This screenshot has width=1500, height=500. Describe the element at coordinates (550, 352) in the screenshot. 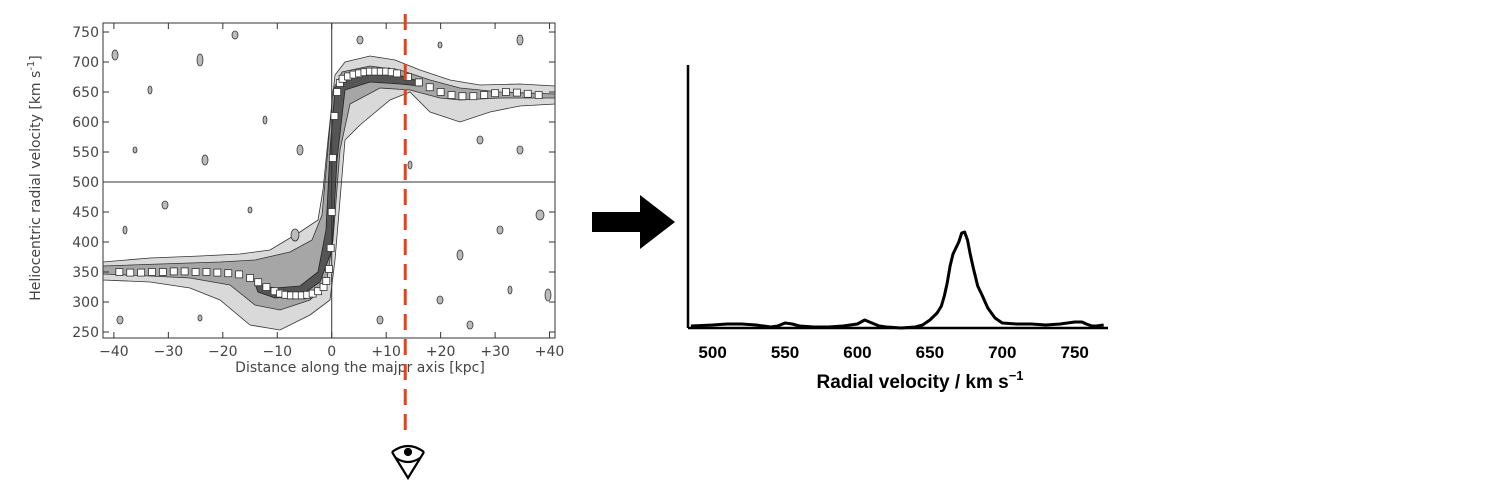

I see `pv-x-tick-label: +40` at that location.